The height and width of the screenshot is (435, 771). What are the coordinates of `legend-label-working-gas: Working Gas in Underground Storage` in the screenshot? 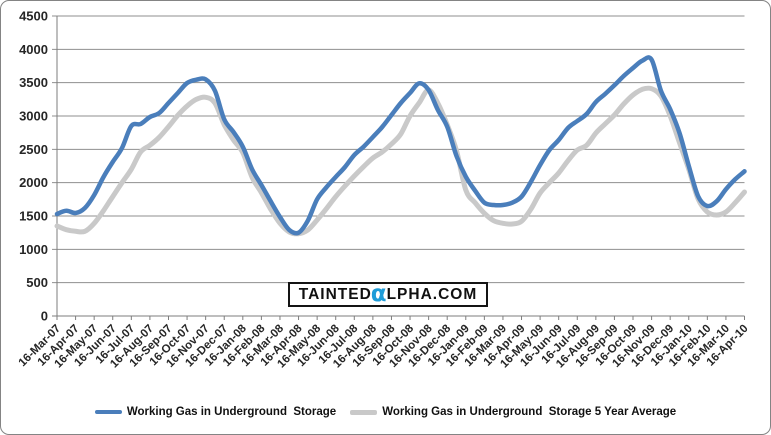 It's located at (231, 412).